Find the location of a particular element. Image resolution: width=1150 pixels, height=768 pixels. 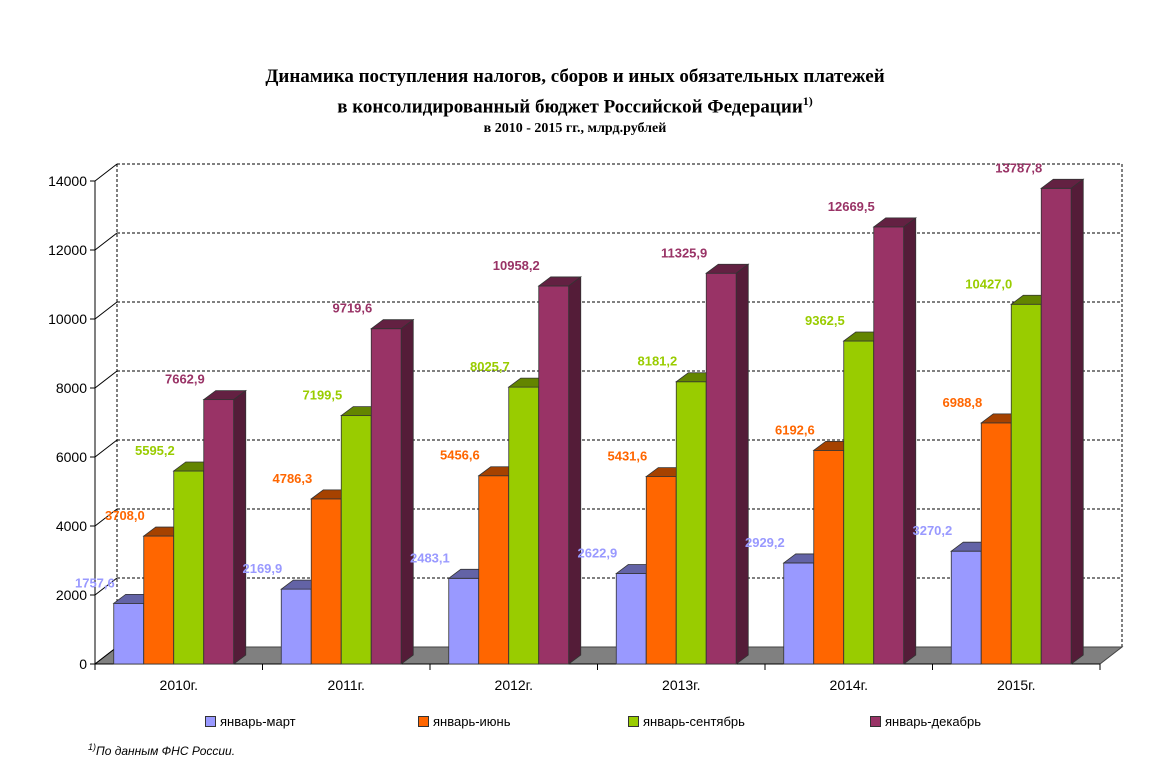

legend-item: январь-март is located at coordinates (250, 721).